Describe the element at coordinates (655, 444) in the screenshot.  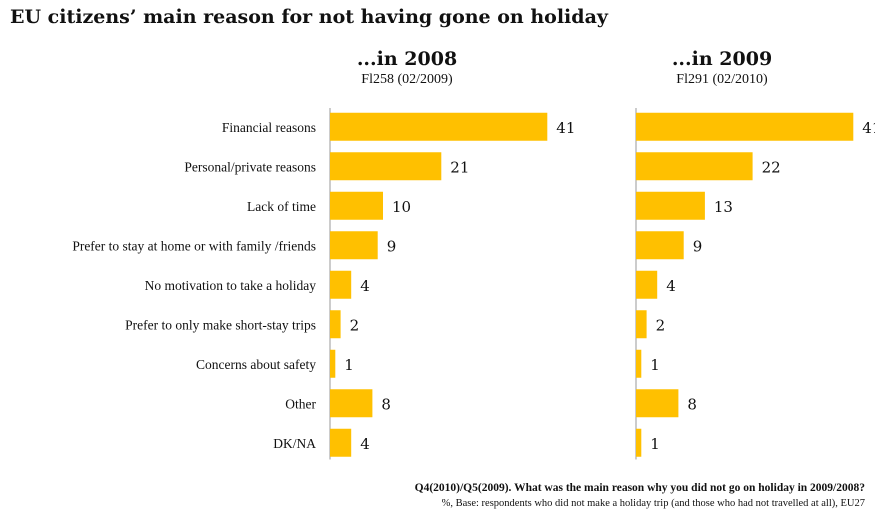
I see `value-label-1-8: 1` at that location.